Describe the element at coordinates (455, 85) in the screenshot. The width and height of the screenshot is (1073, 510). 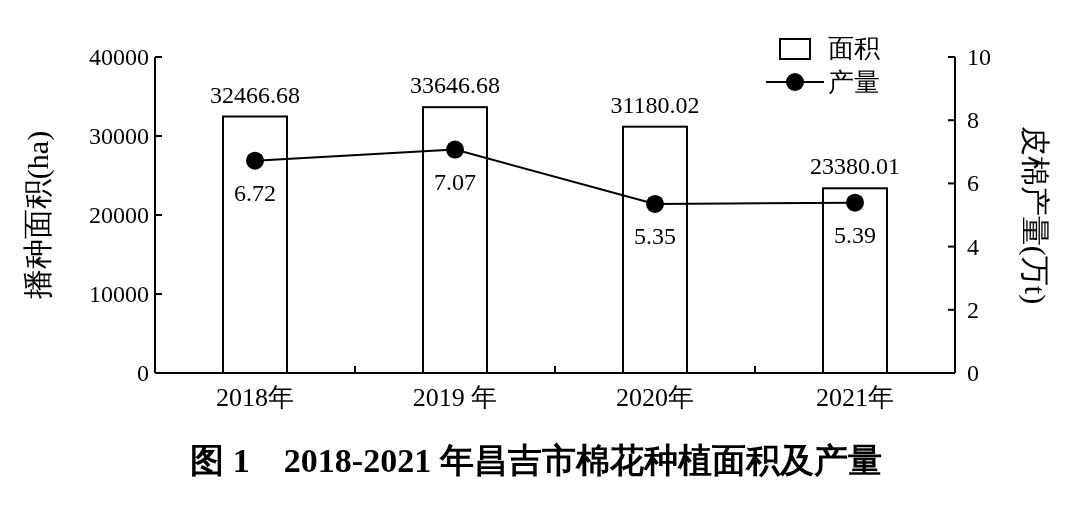
I see `data-label: 33646.68` at that location.